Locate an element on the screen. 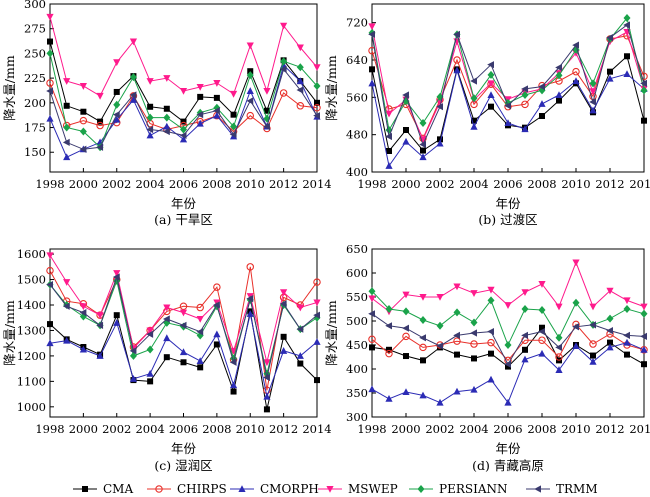 The width and height of the screenshot is (650, 497). x-tick-label: 2004 is located at coordinates (149, 184).